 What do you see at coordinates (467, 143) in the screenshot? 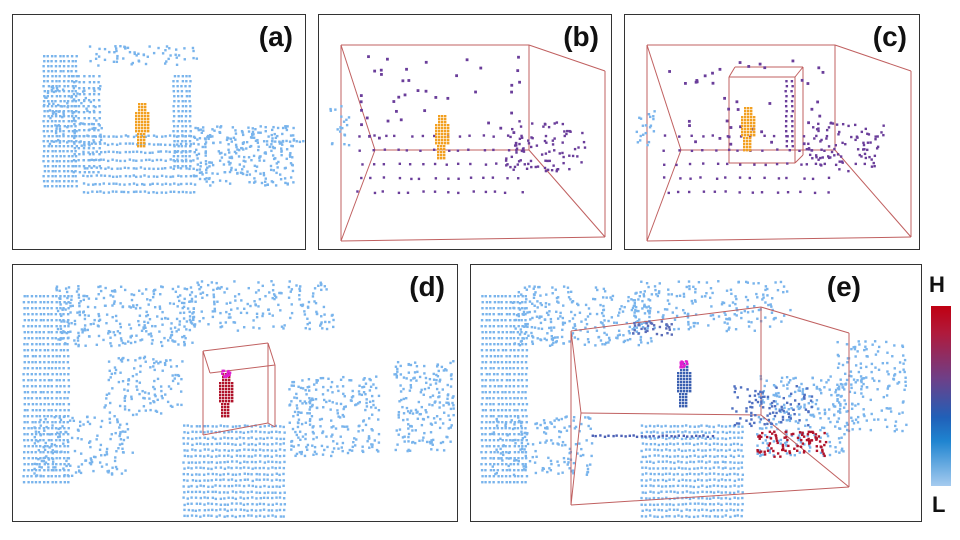
I see `point-cloud-b` at bounding box center [467, 143].